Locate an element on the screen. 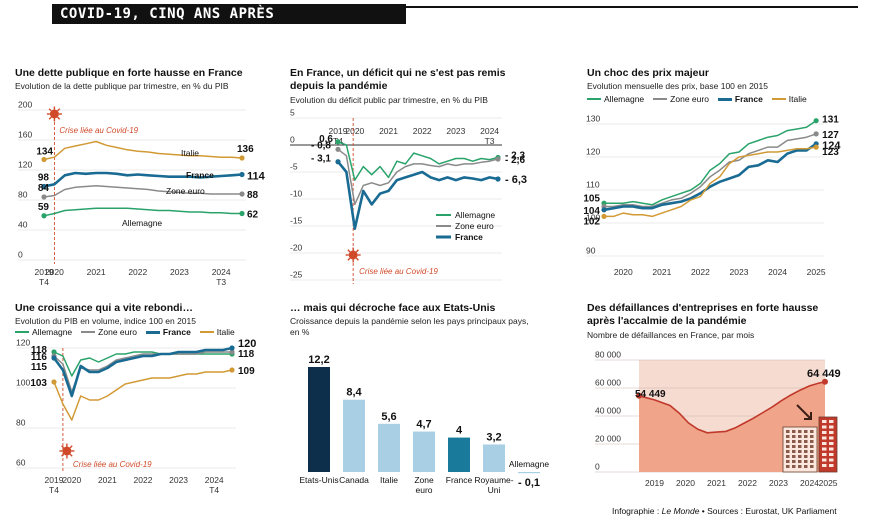 Image resolution: width=880 pixels, height=524 pixels. croissance-title: … mais qui décroche face aux Etats-Unis is located at coordinates (393, 308).